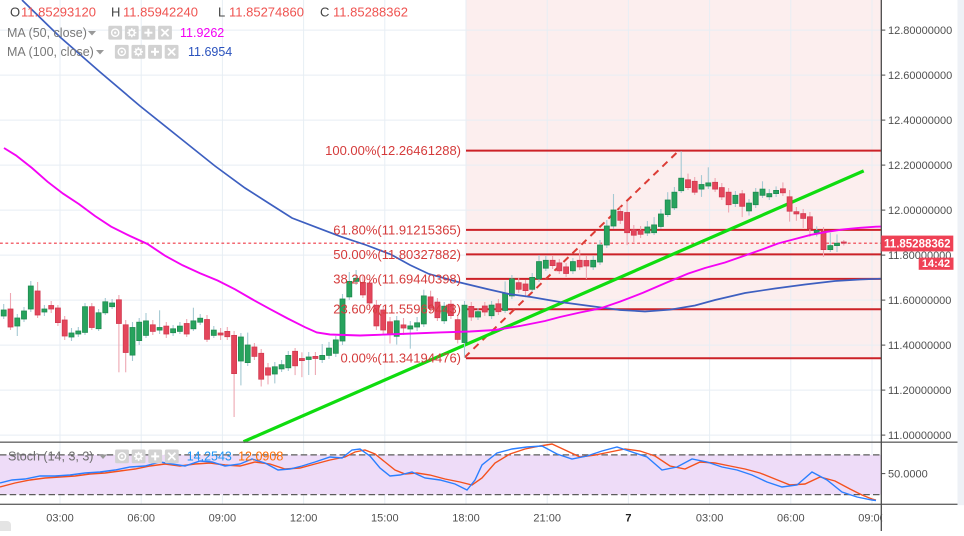 The height and width of the screenshot is (536, 964). I want to click on svg-text: 11.40000000, so click(919, 346).